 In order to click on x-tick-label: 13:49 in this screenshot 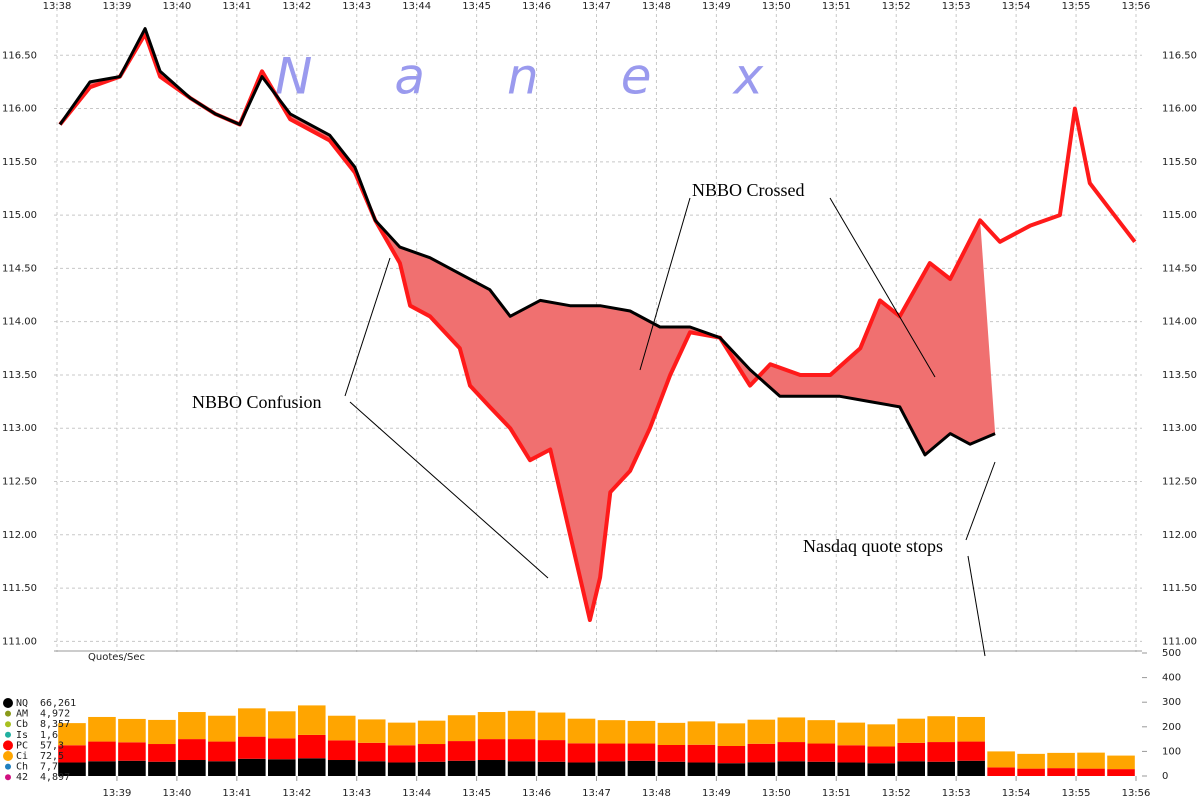, I will do `click(716, 793)`.